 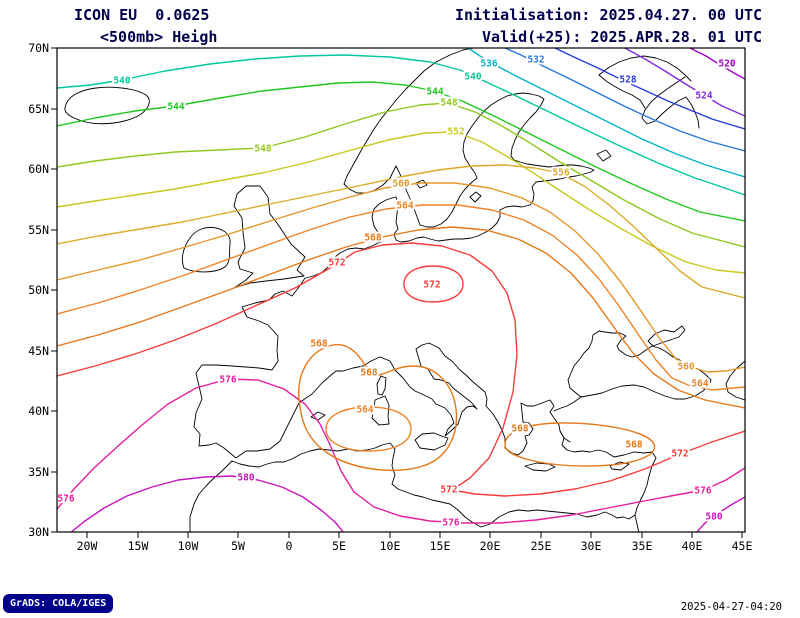 What do you see at coordinates (490, 546) in the screenshot?
I see `lon-label-20E: 20E` at bounding box center [490, 546].